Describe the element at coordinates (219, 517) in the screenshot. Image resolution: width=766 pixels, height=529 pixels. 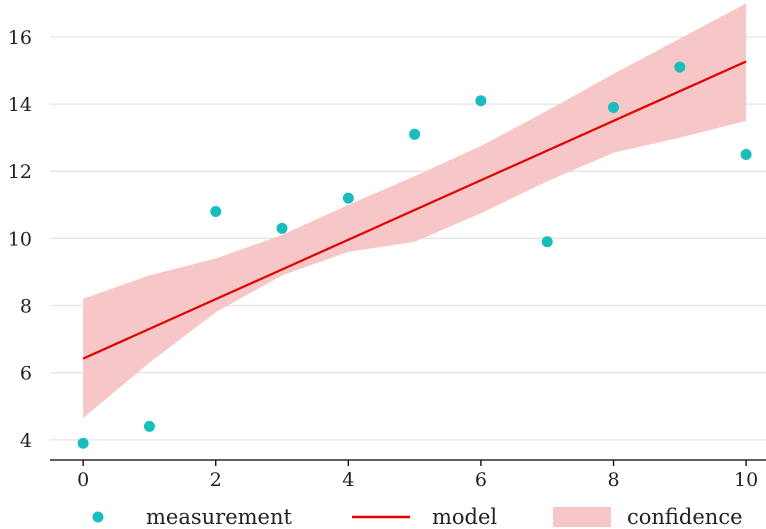
I see `legend-label-measurement: measurement` at that location.